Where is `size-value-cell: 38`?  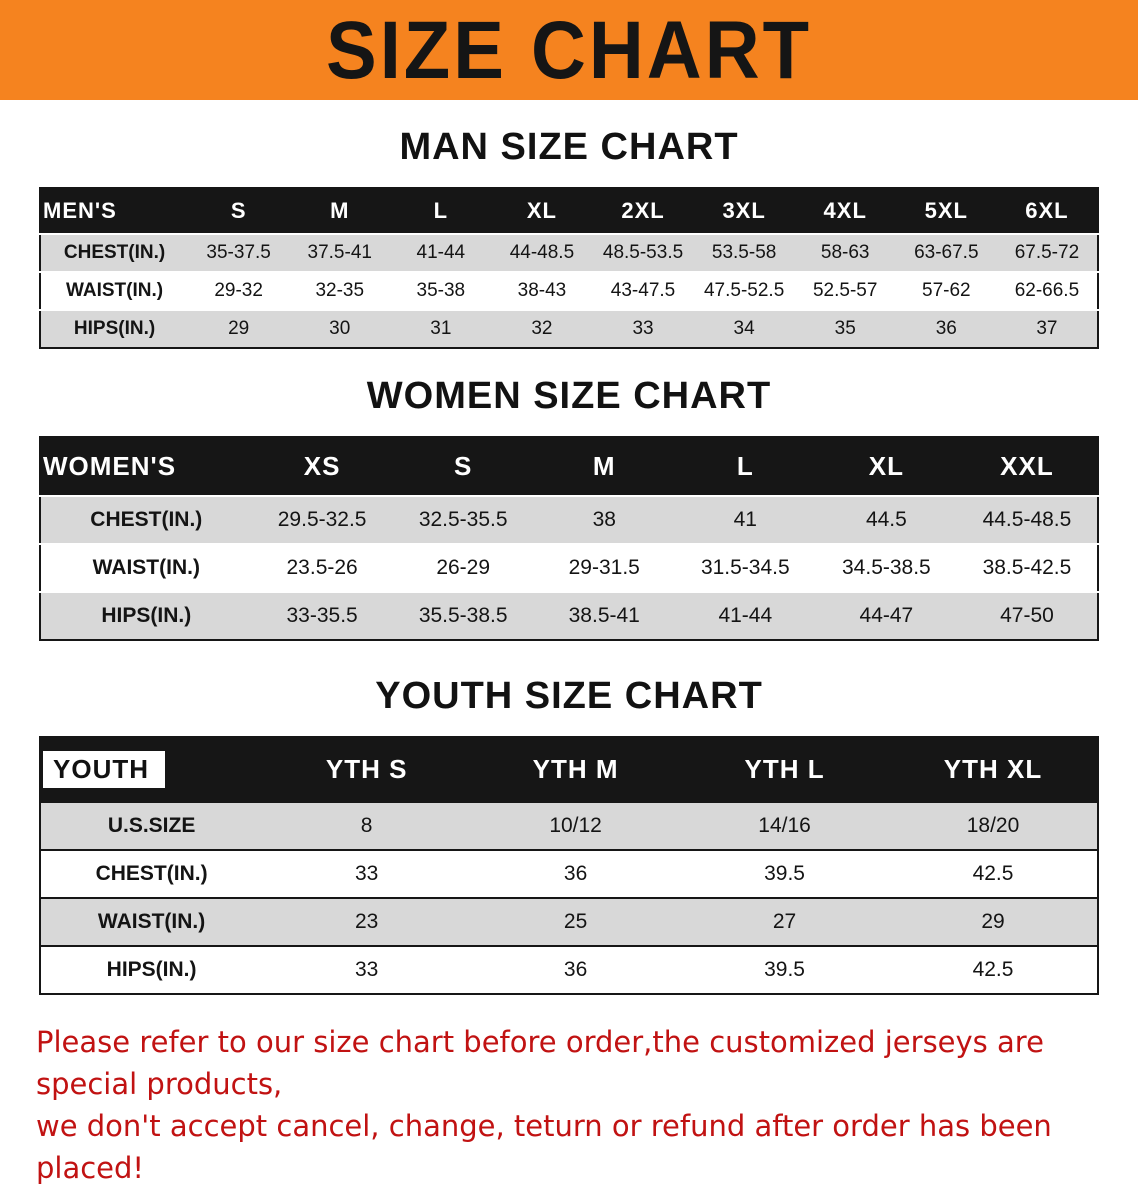
size-value-cell: 38 is located at coordinates (604, 519).